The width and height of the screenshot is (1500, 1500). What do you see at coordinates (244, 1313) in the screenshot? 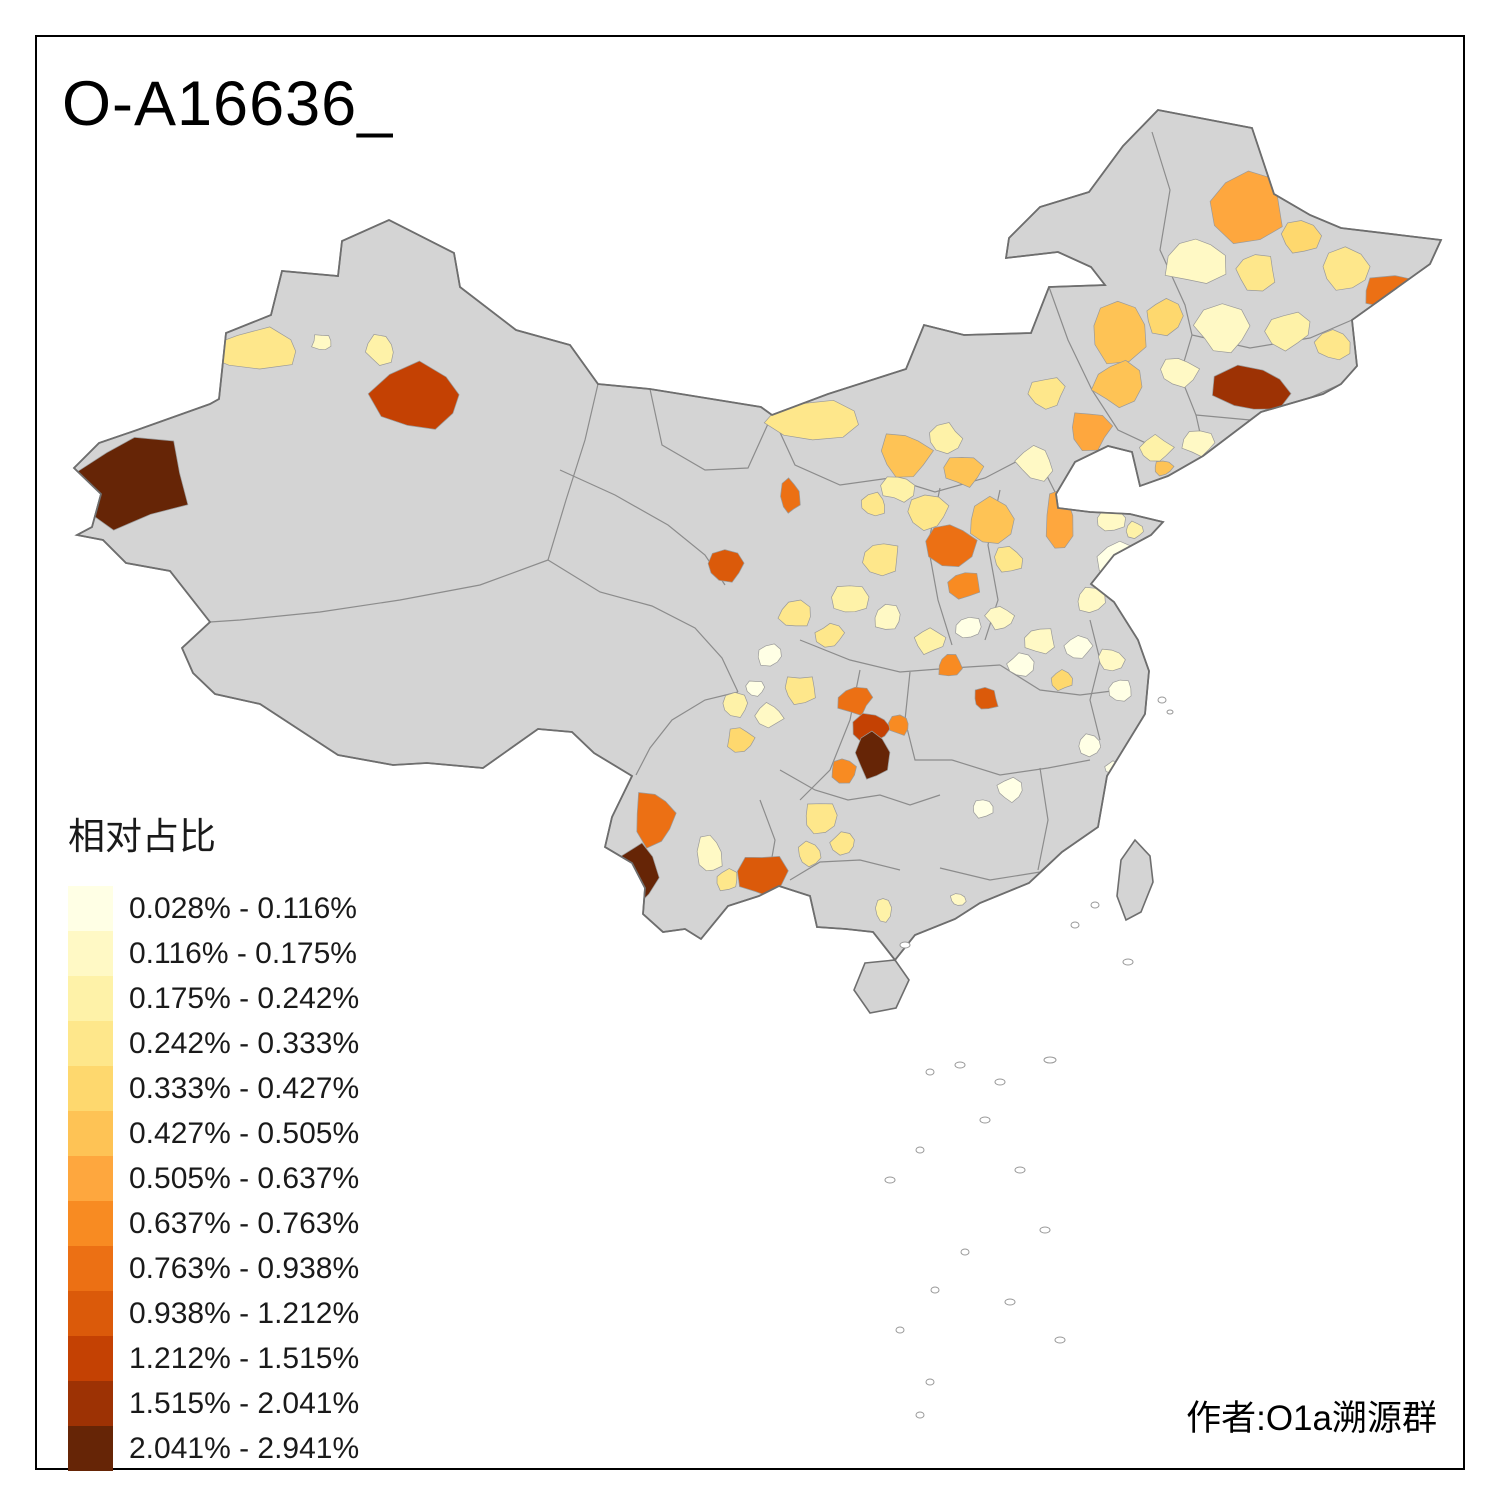
I see `legend-label: 0.938% - 1.212%` at bounding box center [244, 1313].